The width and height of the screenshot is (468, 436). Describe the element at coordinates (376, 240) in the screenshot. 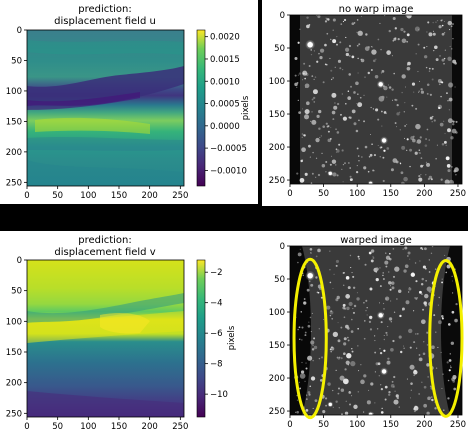

I see `chart-title: warped image` at that location.